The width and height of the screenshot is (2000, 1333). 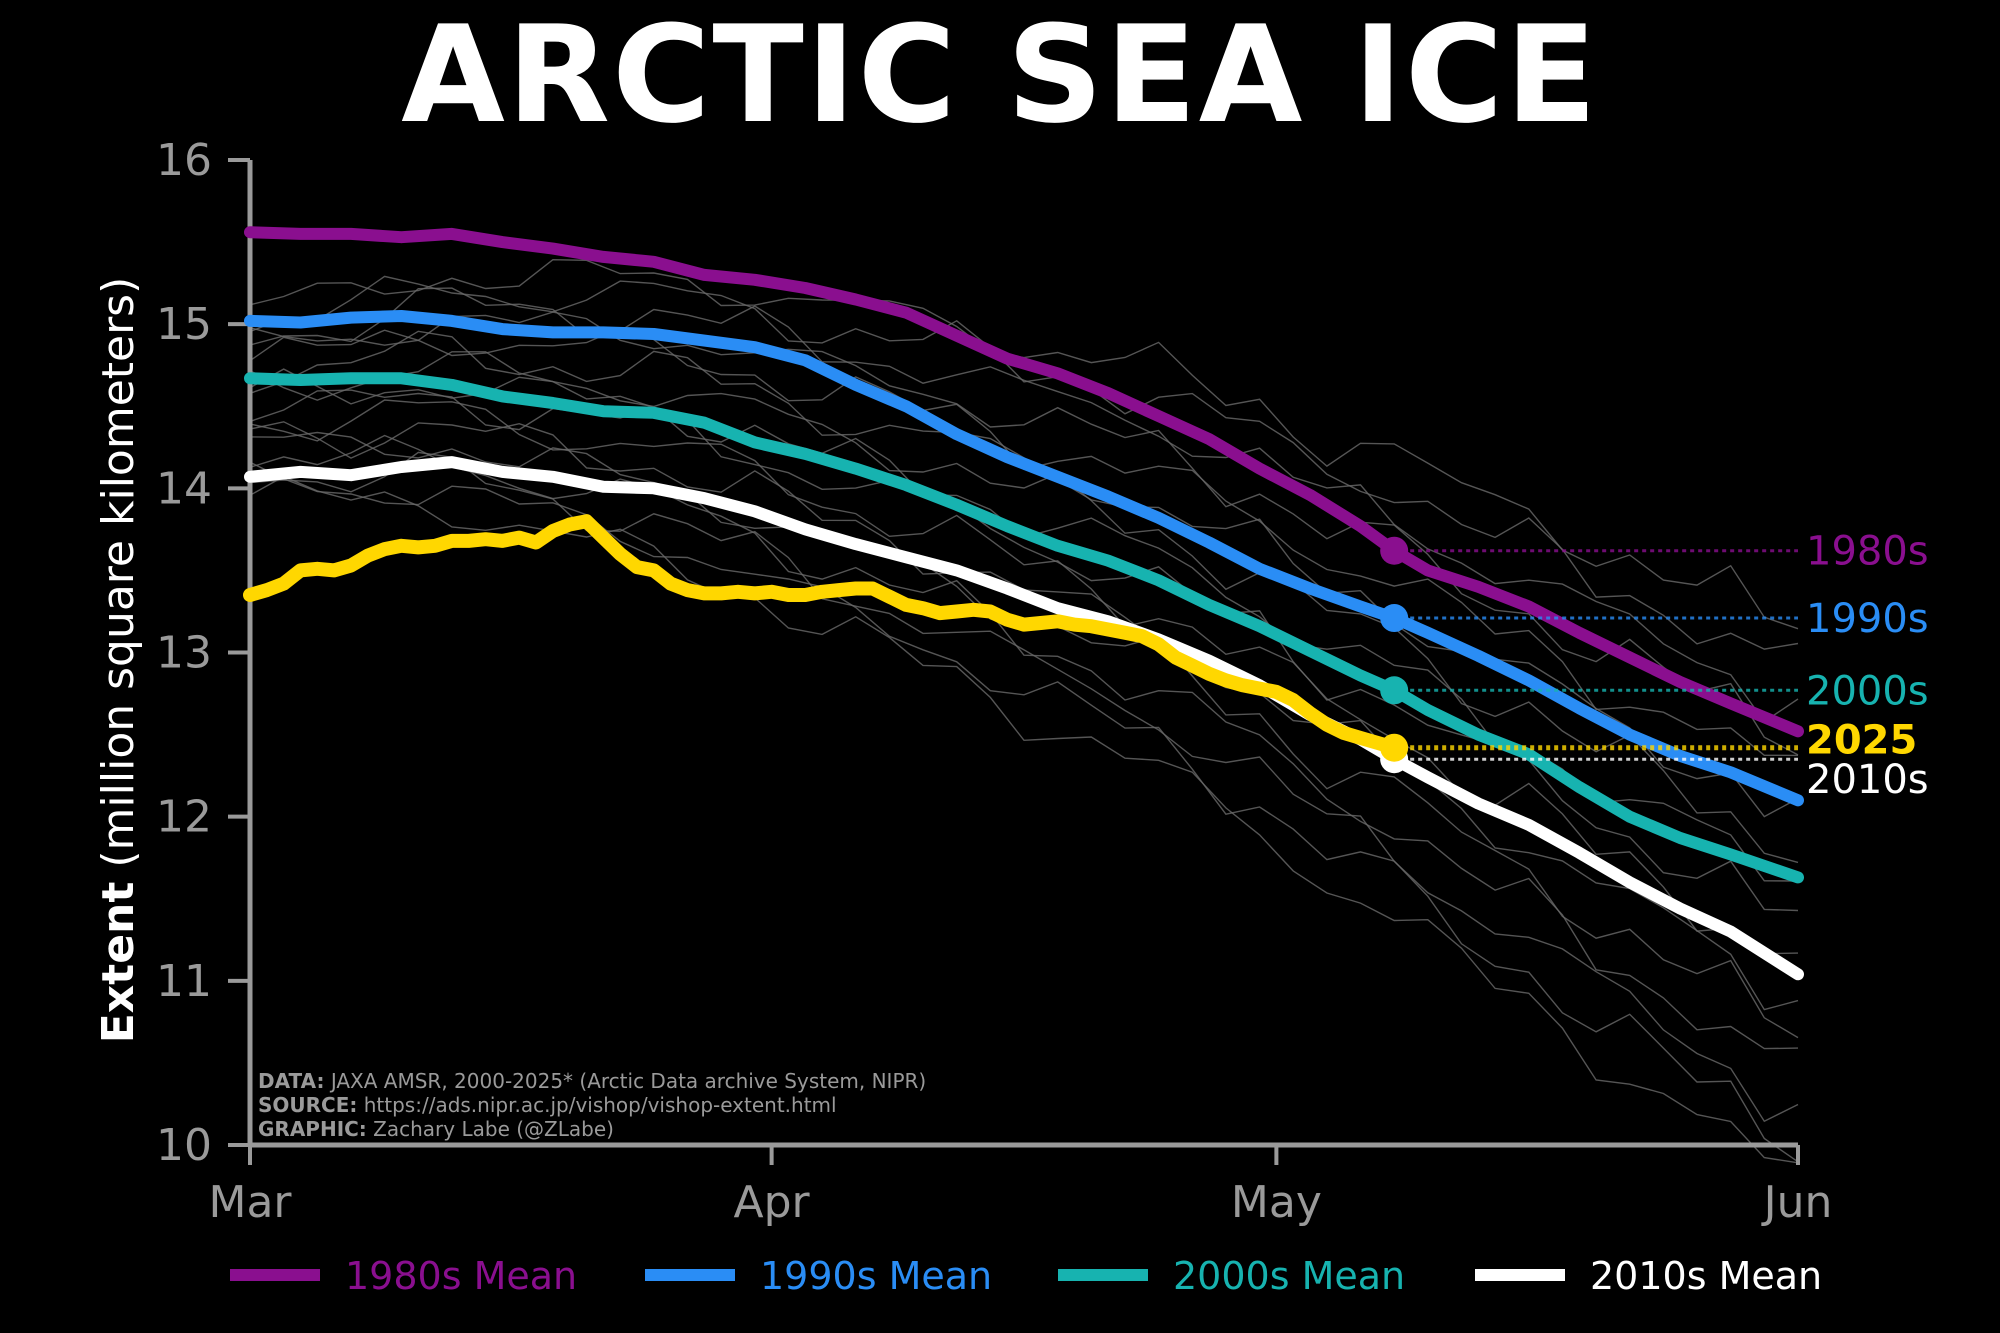 What do you see at coordinates (1589, 655) in the screenshot?
I see `current-day-markers` at bounding box center [1589, 655].